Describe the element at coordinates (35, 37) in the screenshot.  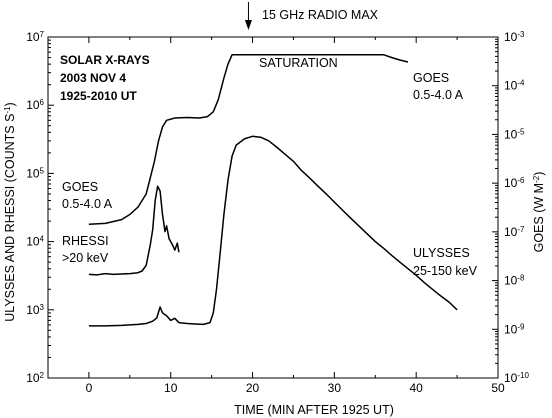
I see `y-left-tick-label: 10⁷` at that location.